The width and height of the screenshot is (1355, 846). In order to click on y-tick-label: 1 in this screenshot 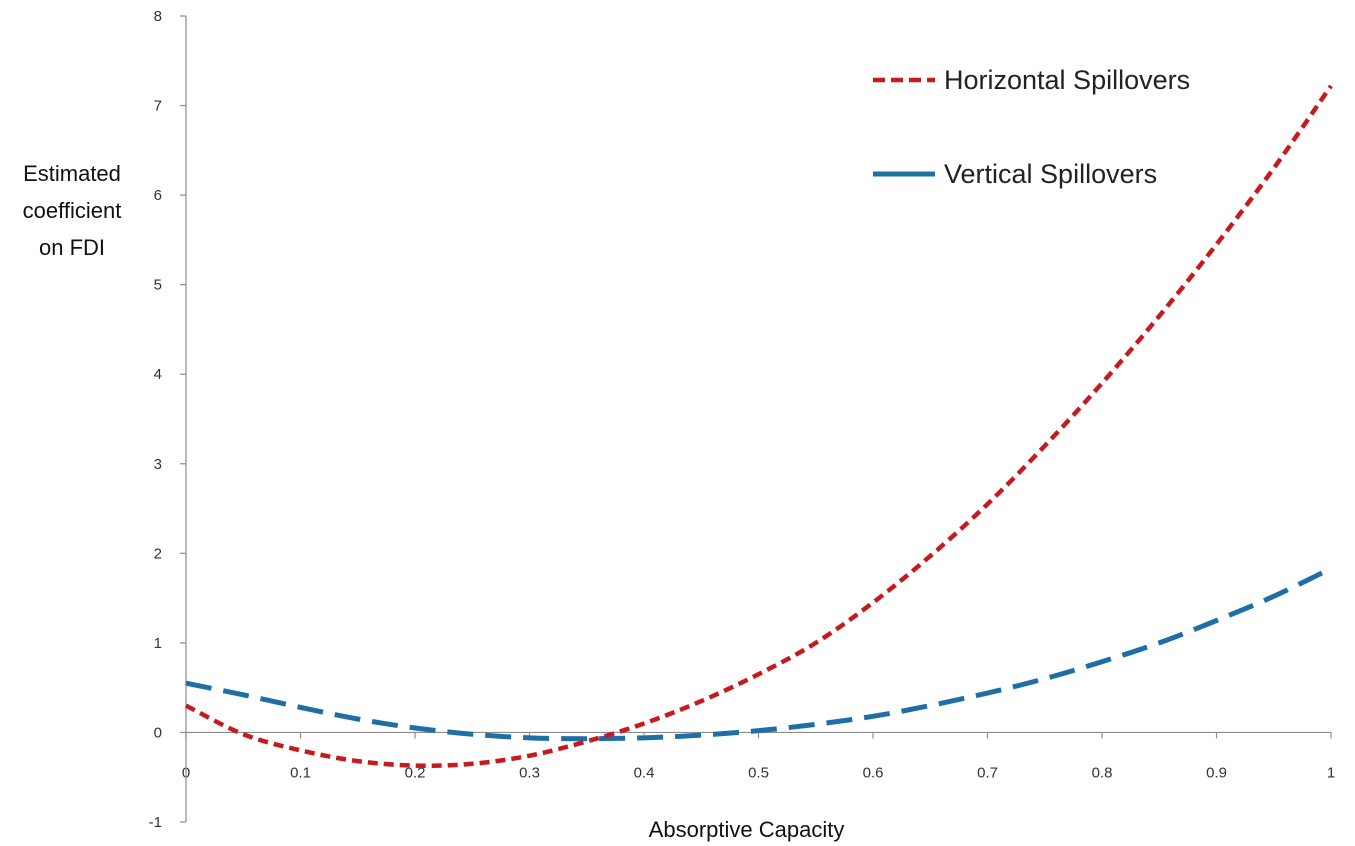, I will do `click(158, 643)`.